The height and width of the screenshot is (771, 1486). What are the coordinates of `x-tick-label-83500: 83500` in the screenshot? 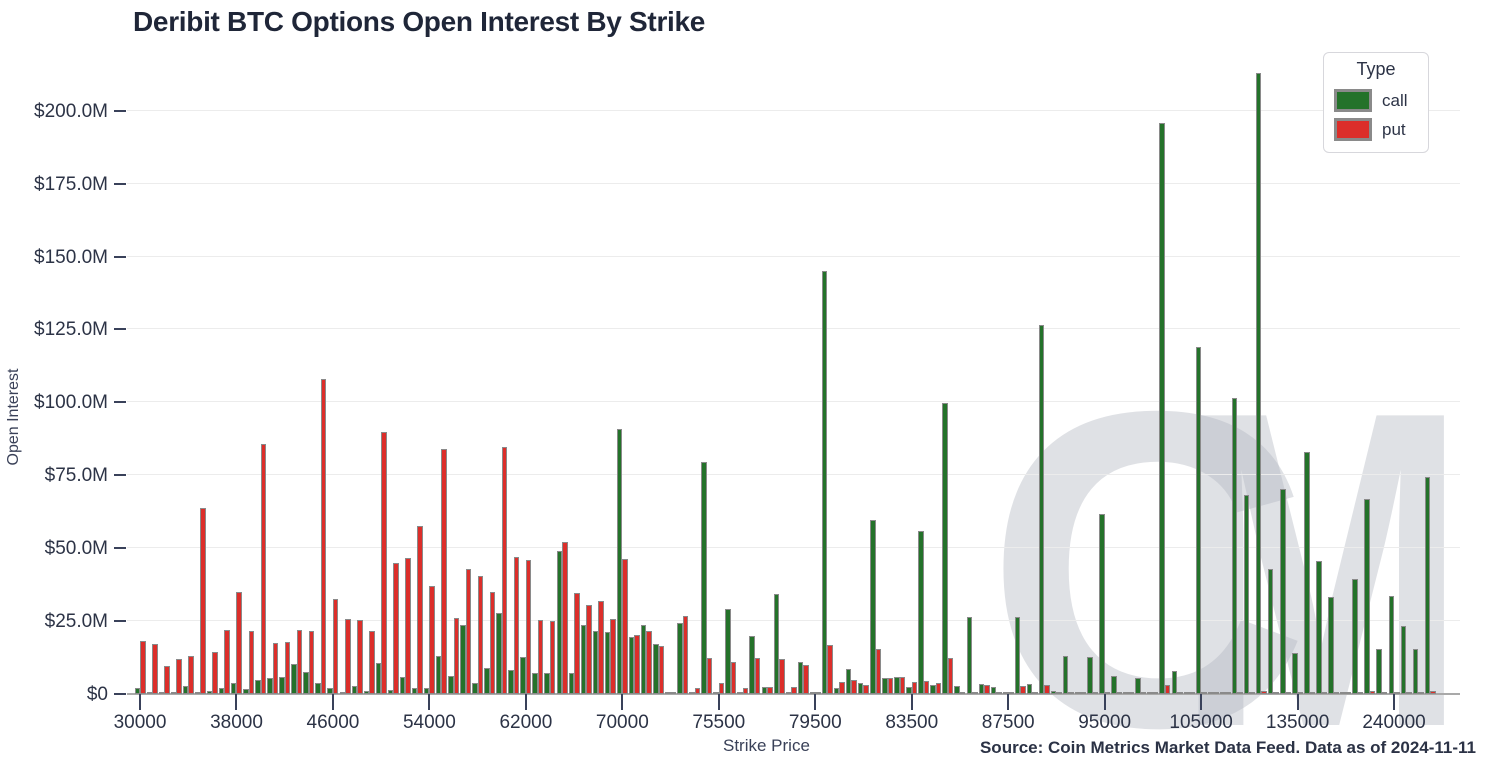 It's located at (912, 722).